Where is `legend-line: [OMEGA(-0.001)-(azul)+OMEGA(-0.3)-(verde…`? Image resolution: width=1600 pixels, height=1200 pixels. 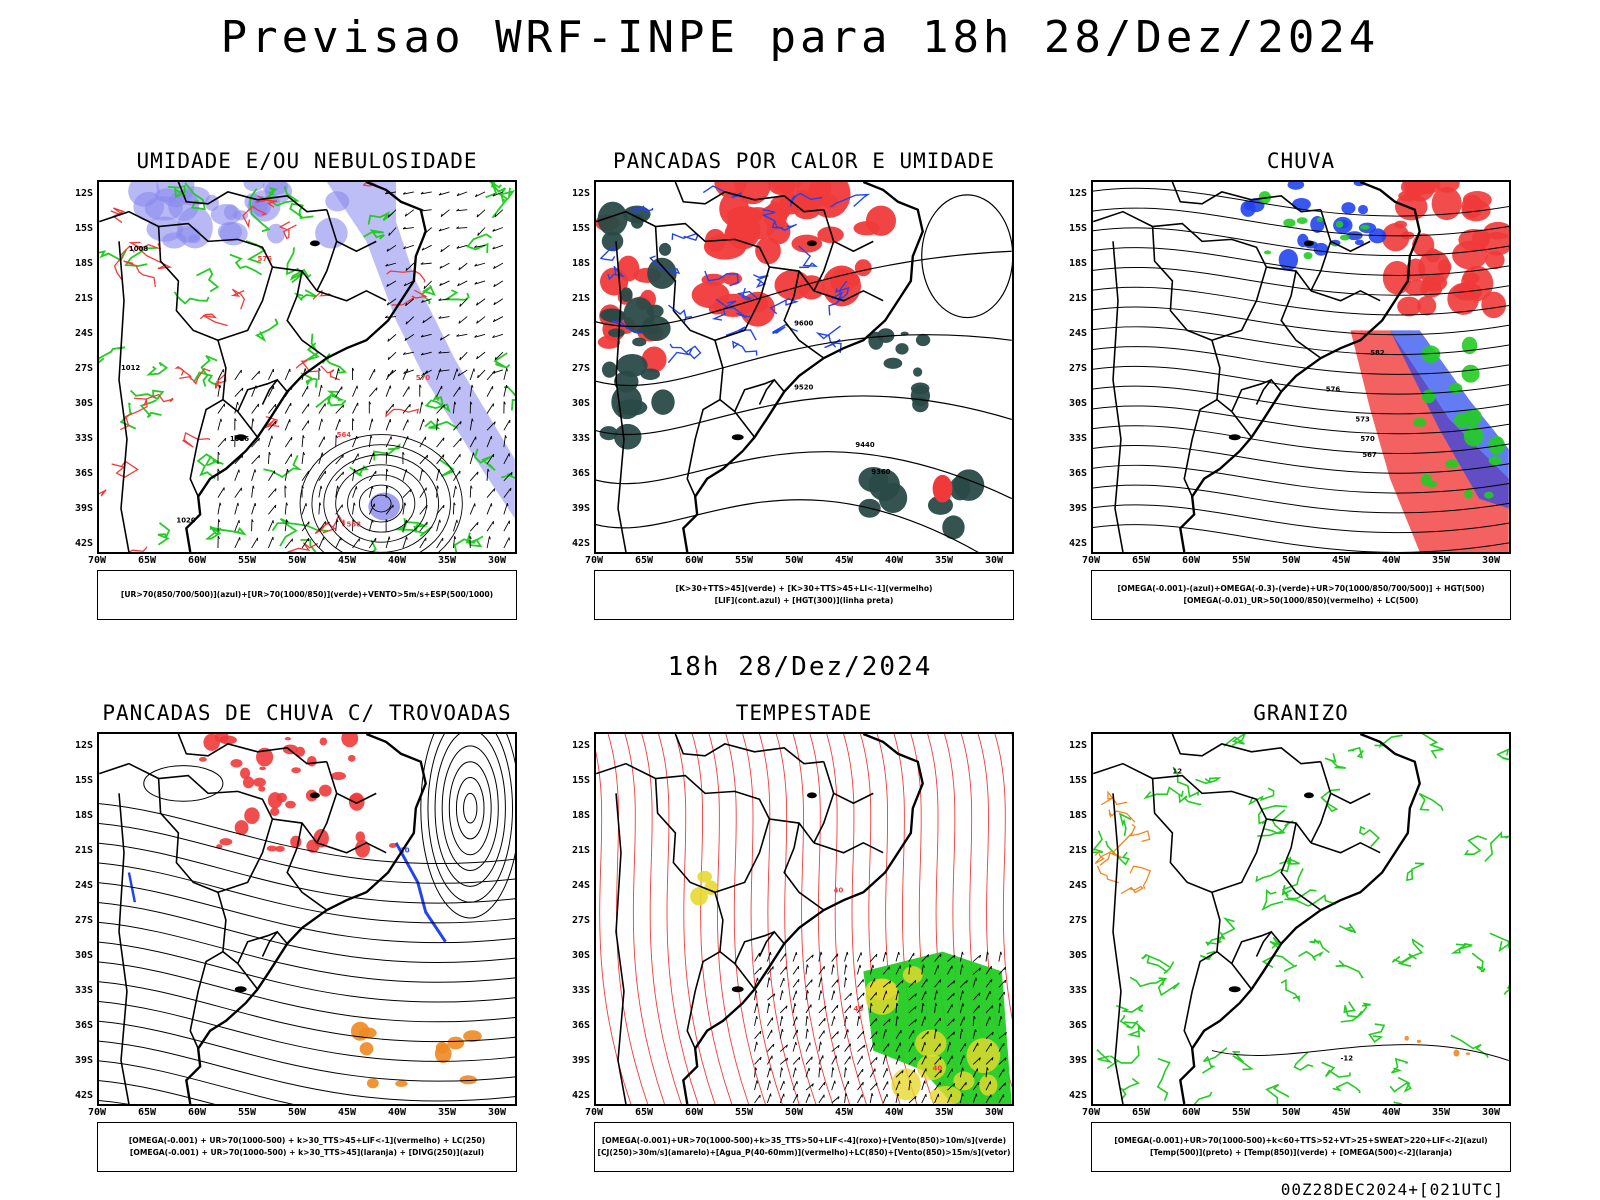 legend-line: [OMEGA(-0.001)-(azul)+OMEGA(-0.3)-(verde… is located at coordinates (1301, 588).